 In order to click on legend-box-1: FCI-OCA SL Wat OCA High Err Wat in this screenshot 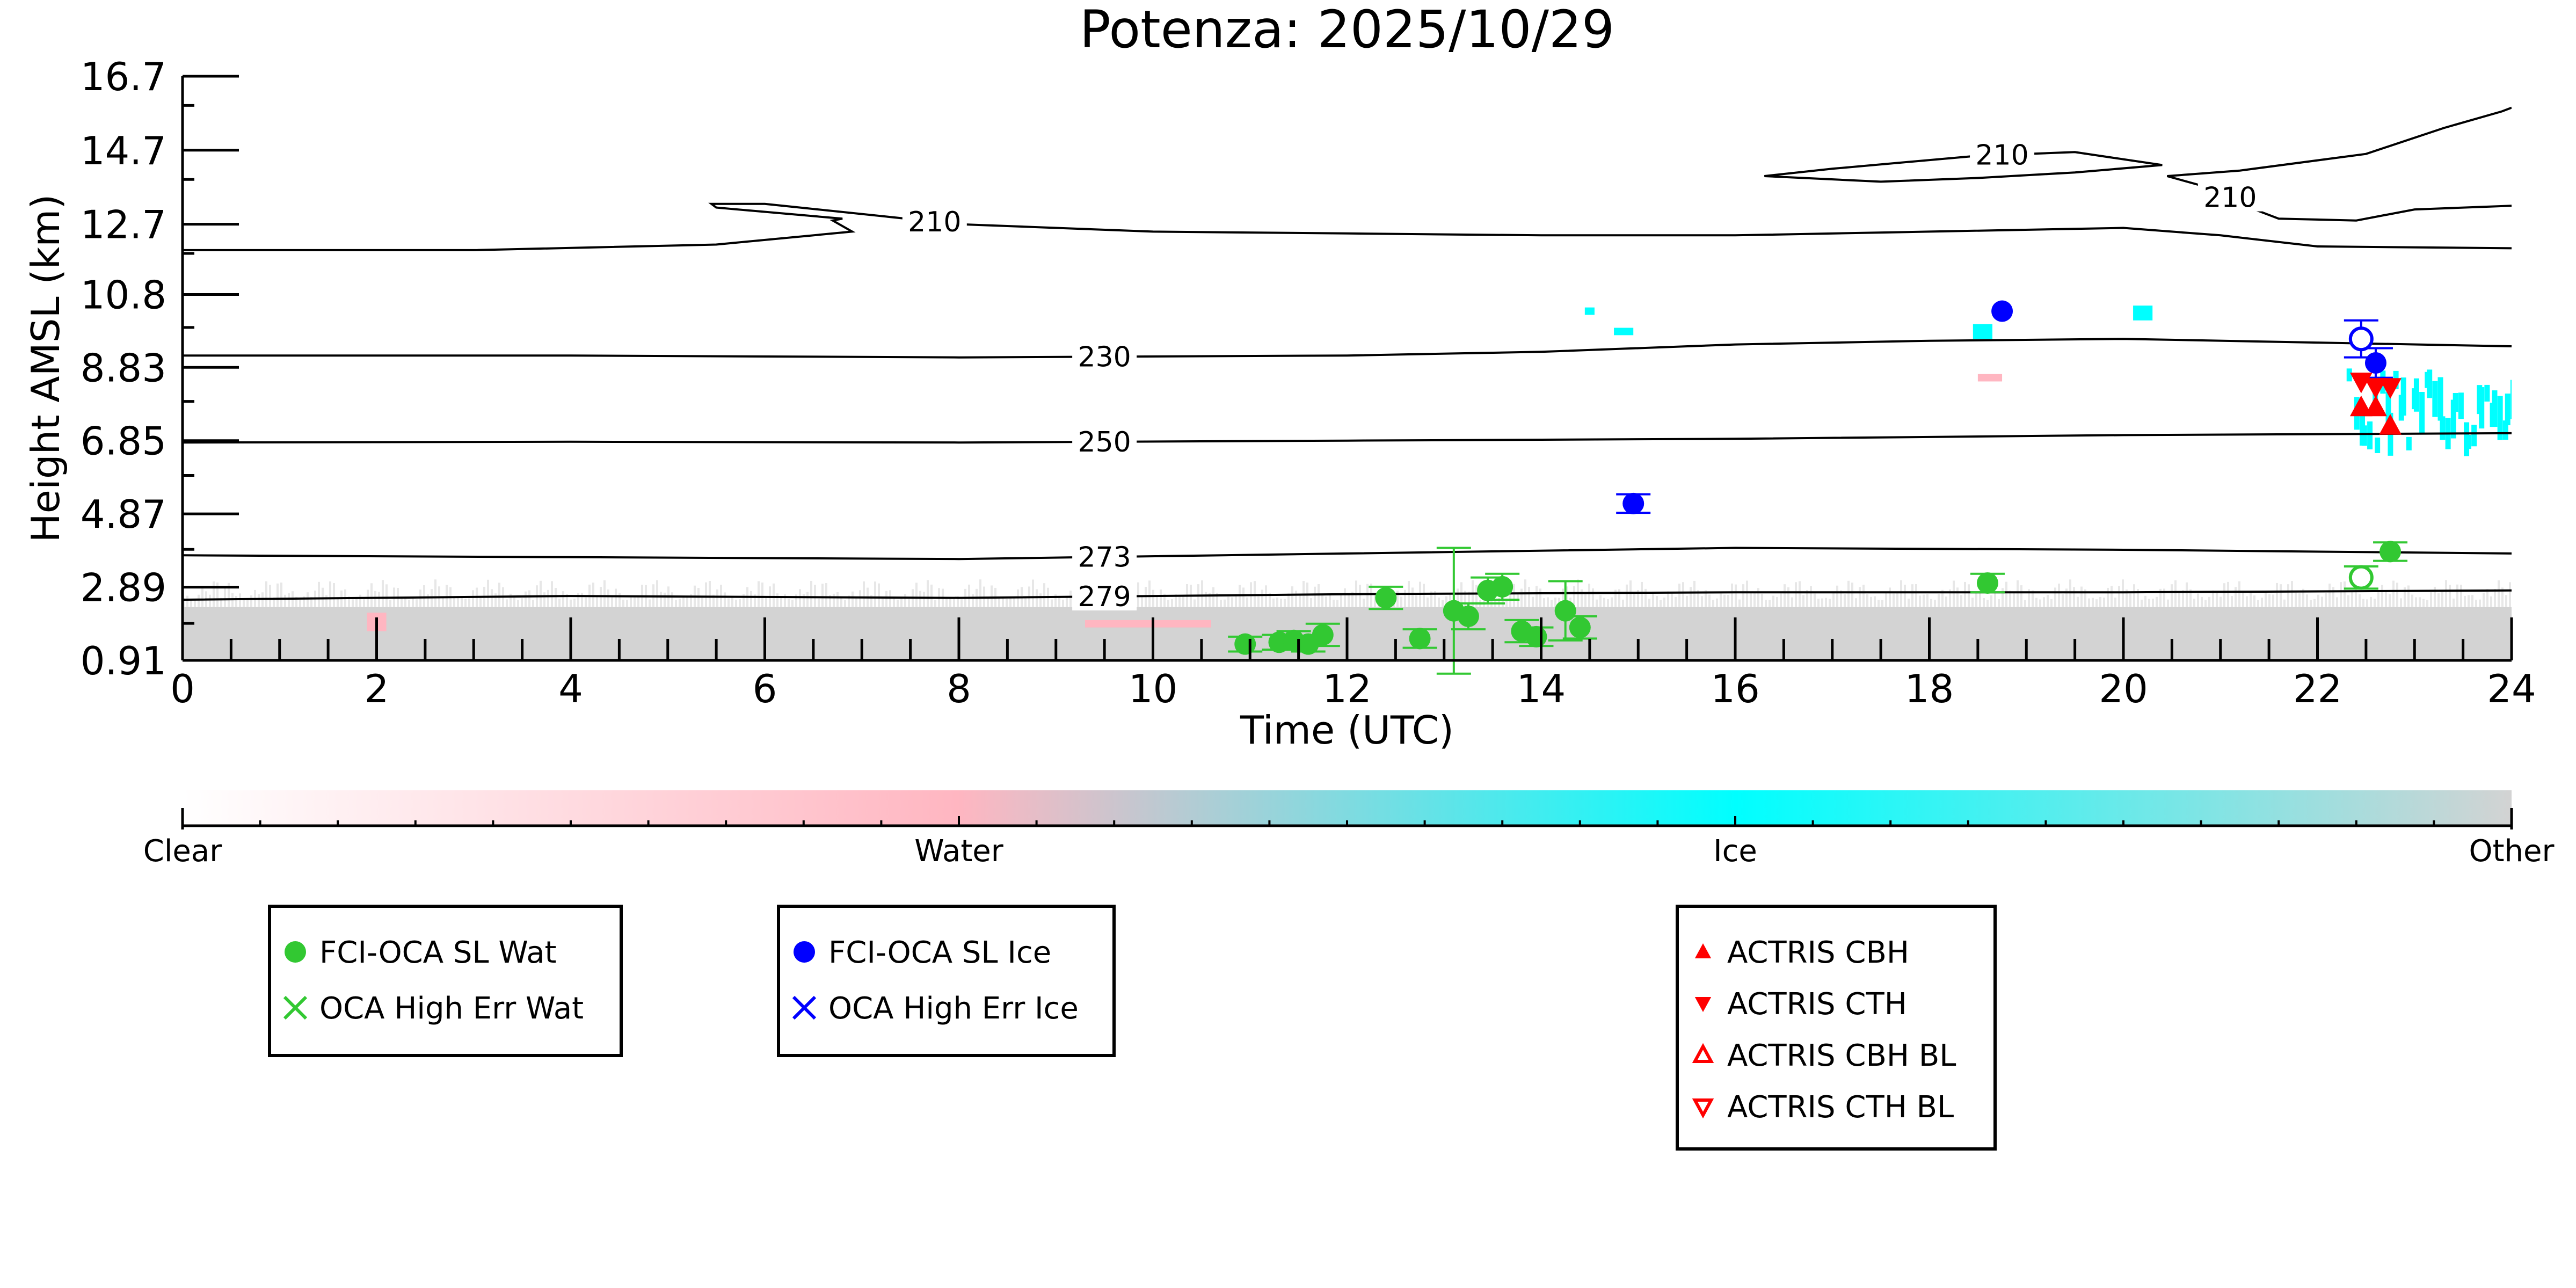, I will do `click(445, 981)`.